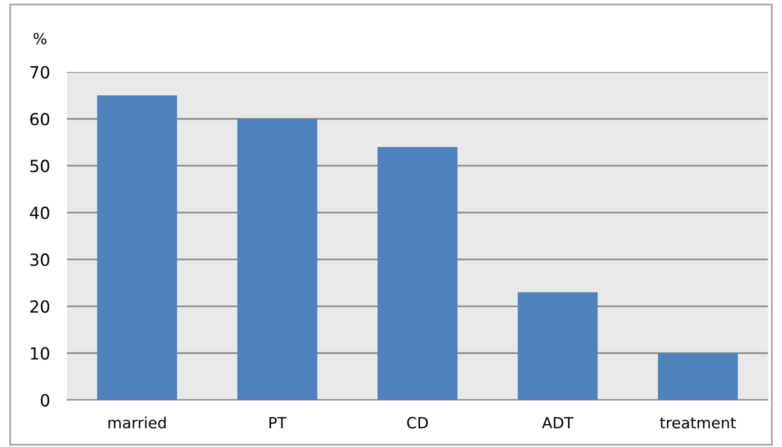 This screenshot has width=782, height=447. I want to click on x-tick-label: ADT, so click(558, 422).